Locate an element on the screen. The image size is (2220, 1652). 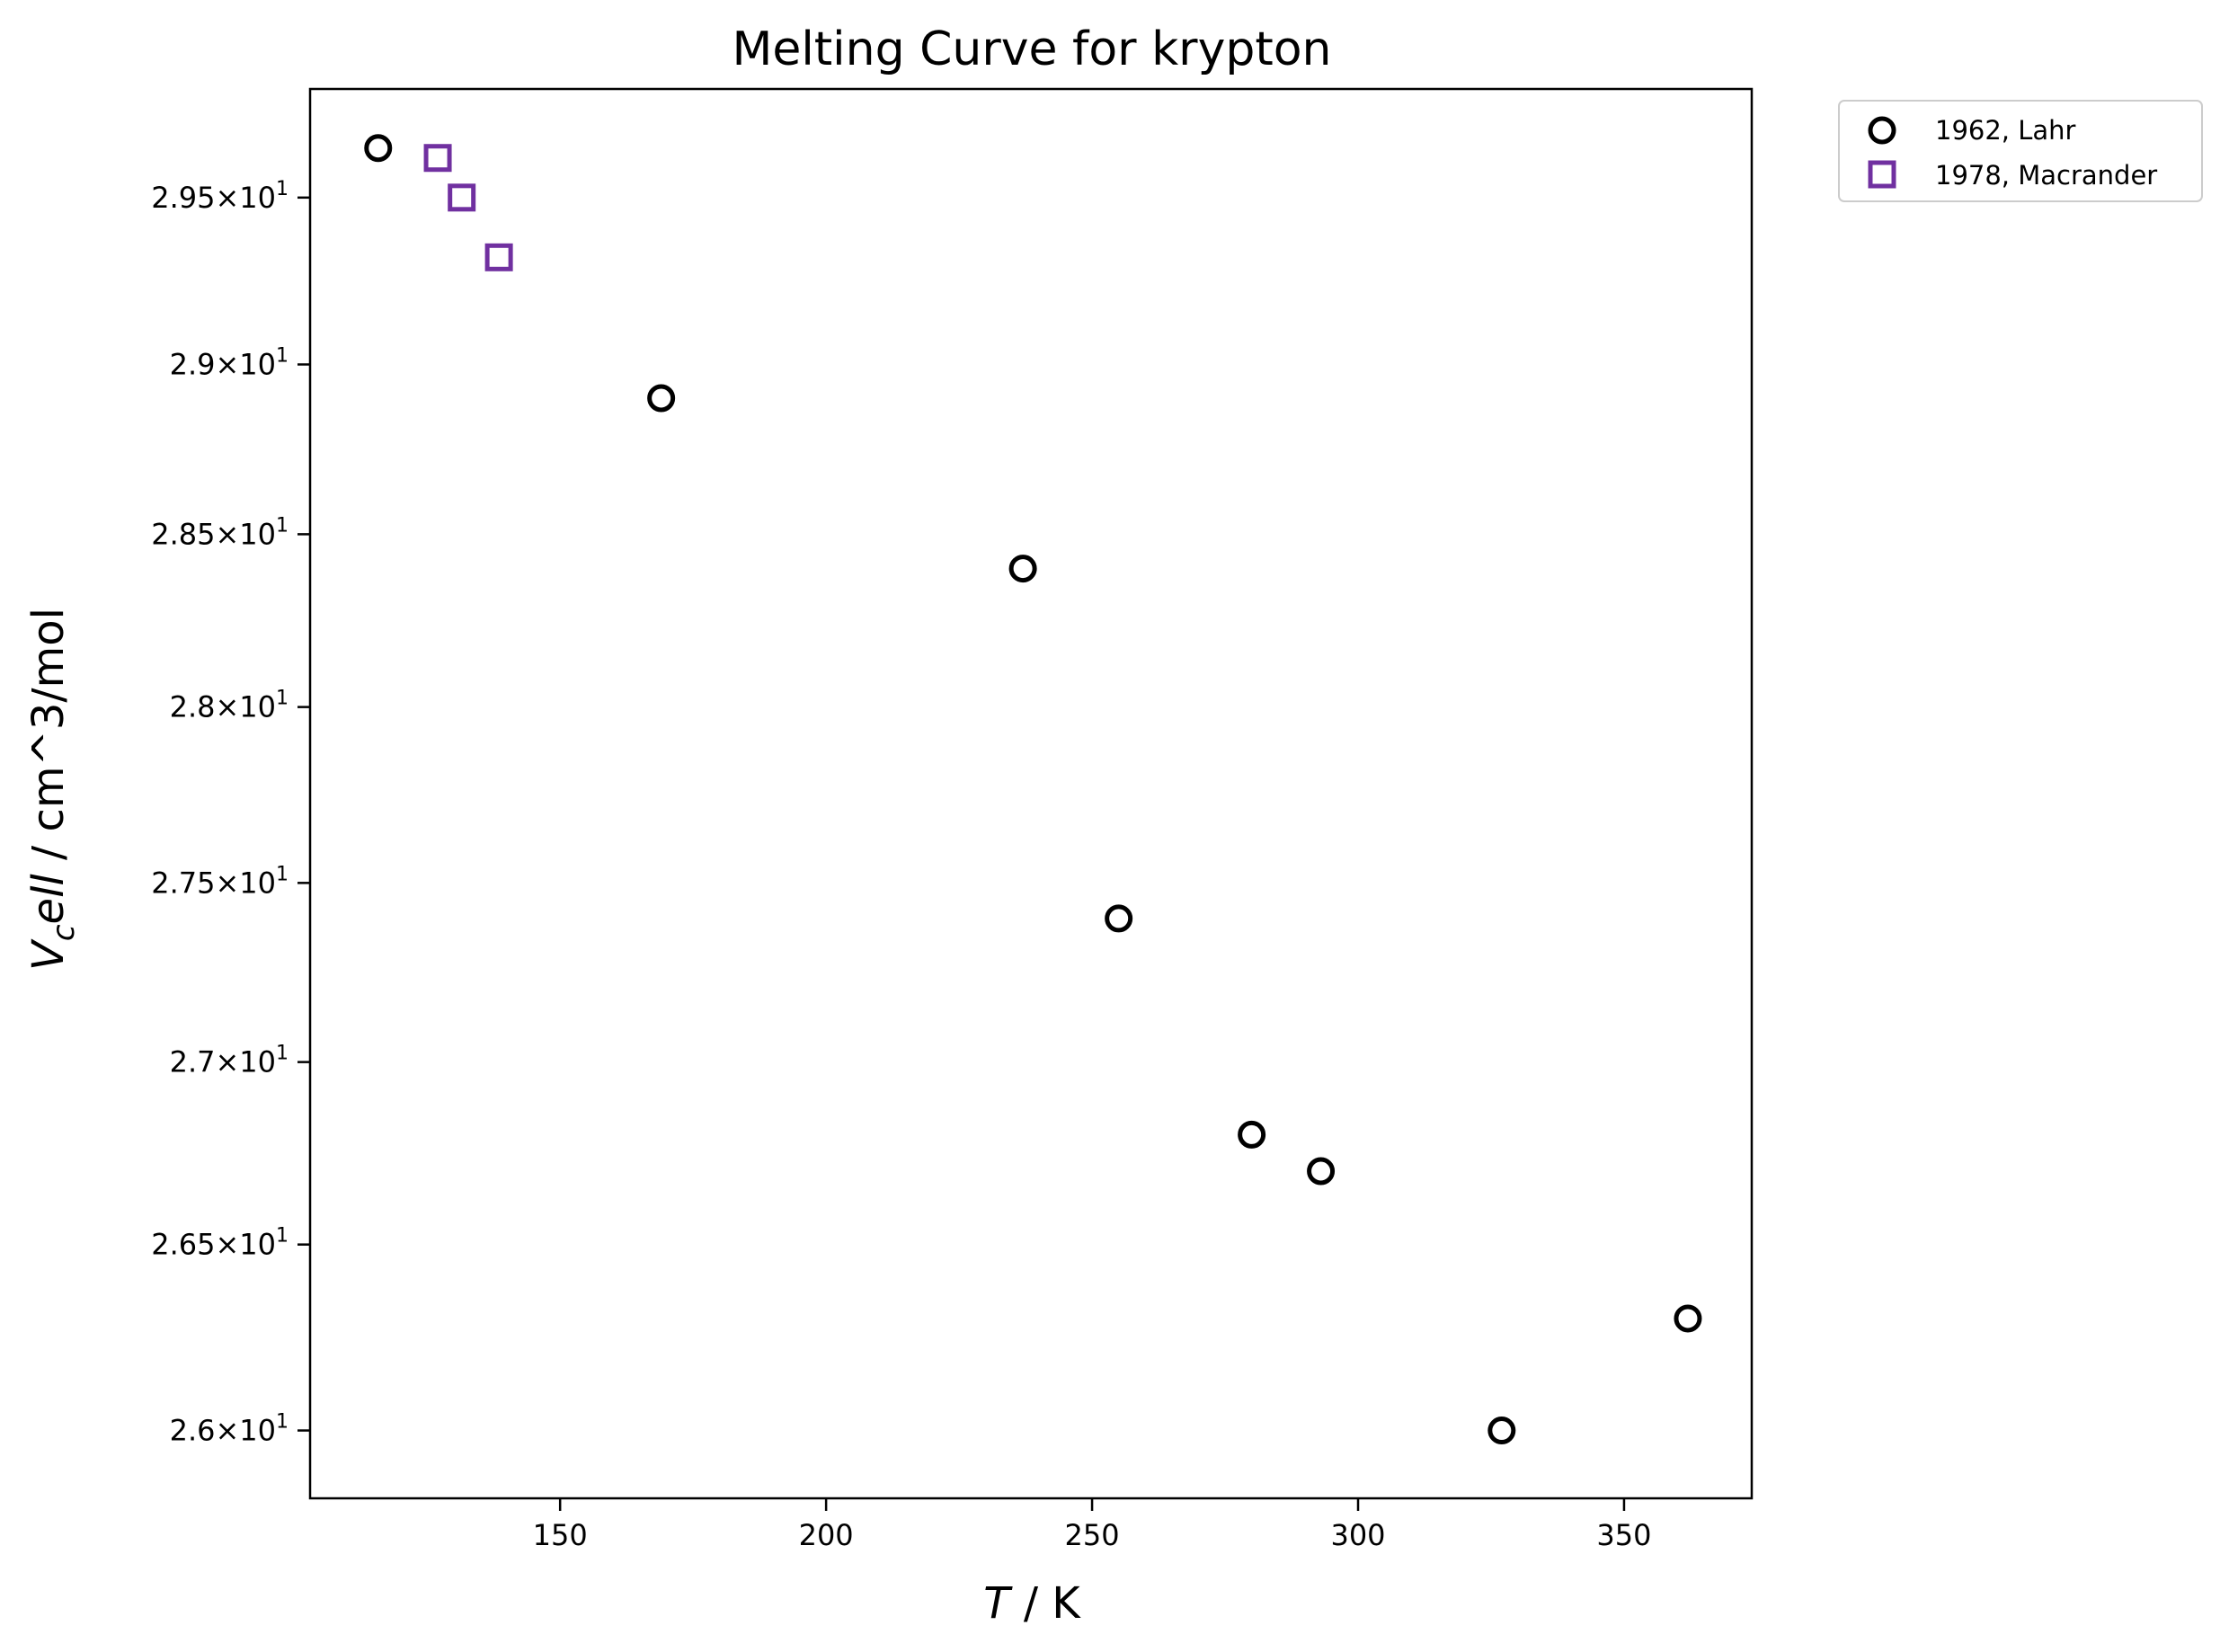
x-tick-label: 250 is located at coordinates (1092, 1535).